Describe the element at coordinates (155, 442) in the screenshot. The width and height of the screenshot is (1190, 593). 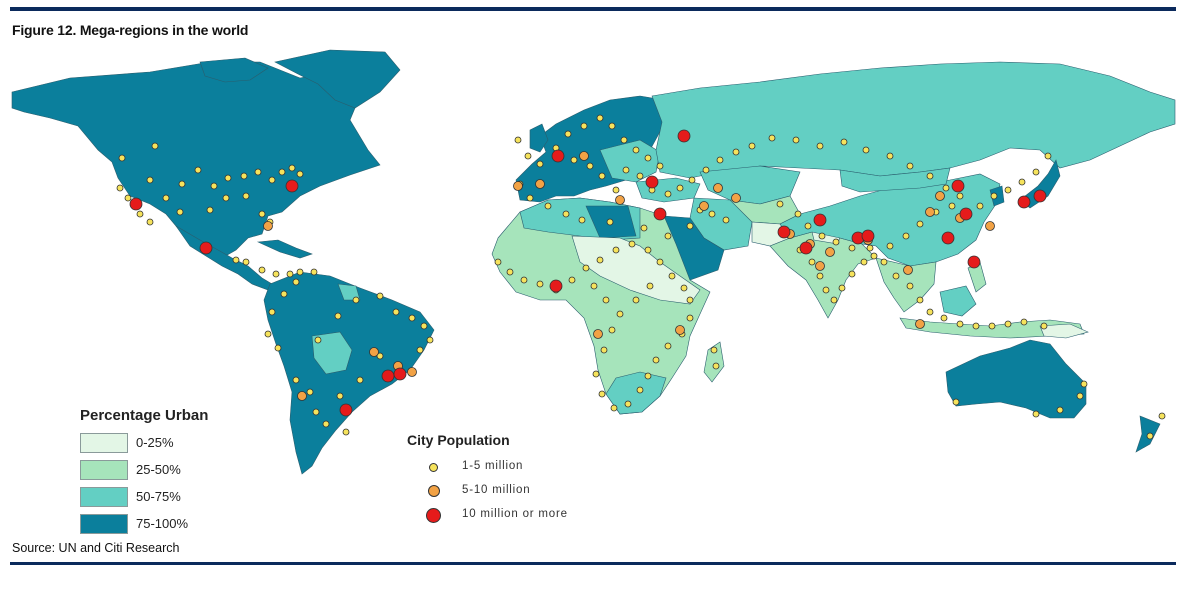
I see `legend-urban-label: 0-25%` at that location.